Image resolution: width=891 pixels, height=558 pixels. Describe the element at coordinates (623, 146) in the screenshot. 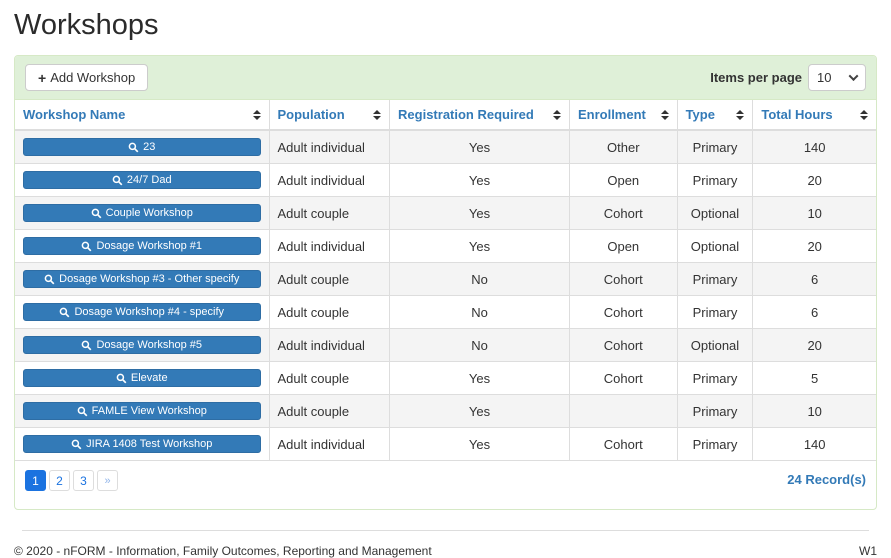

I see `enrollment-cell: Other` at that location.